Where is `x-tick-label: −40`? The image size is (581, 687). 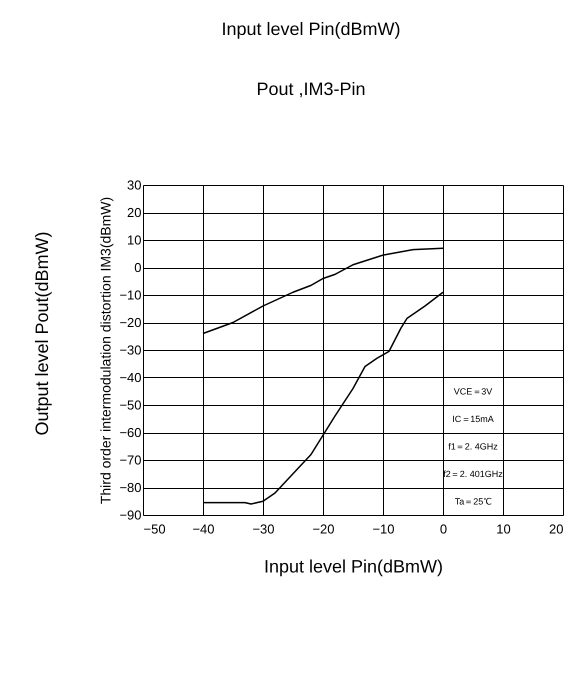 x-tick-label: −40 is located at coordinates (203, 529).